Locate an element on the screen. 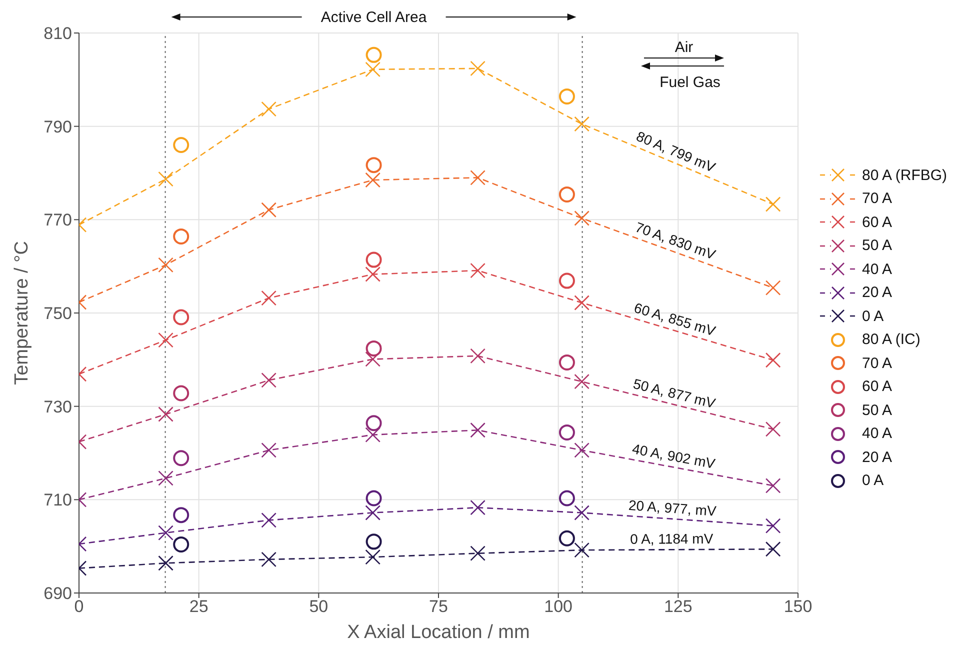 The height and width of the screenshot is (657, 976). x-axis-title: X Axial Location / mm is located at coordinates (438, 632).